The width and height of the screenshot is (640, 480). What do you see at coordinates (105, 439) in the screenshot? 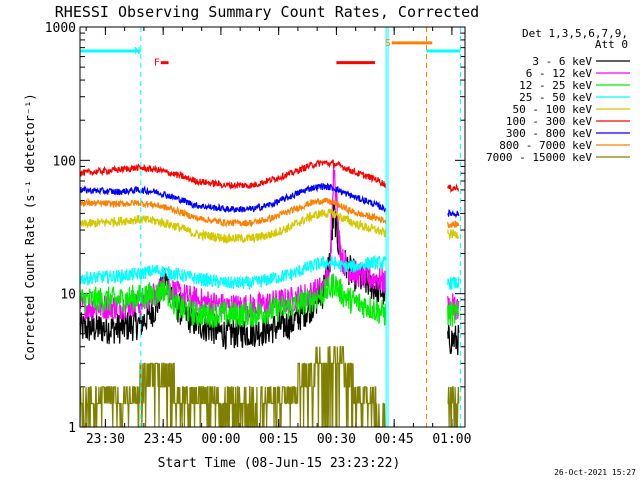
I see `x-tick-label: 23:30` at bounding box center [105, 439].